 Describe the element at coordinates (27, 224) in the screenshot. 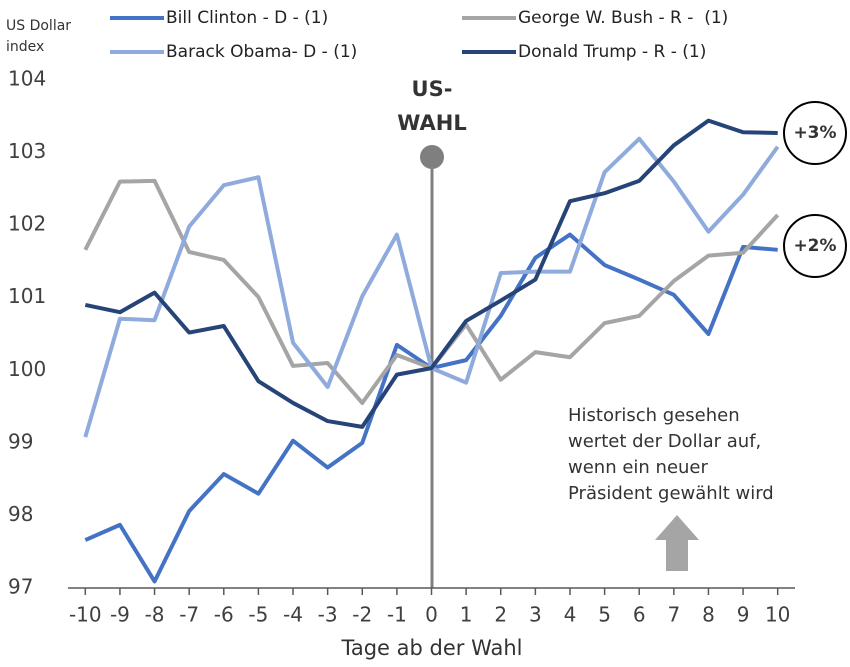

I see `y-tick-label: 102` at that location.